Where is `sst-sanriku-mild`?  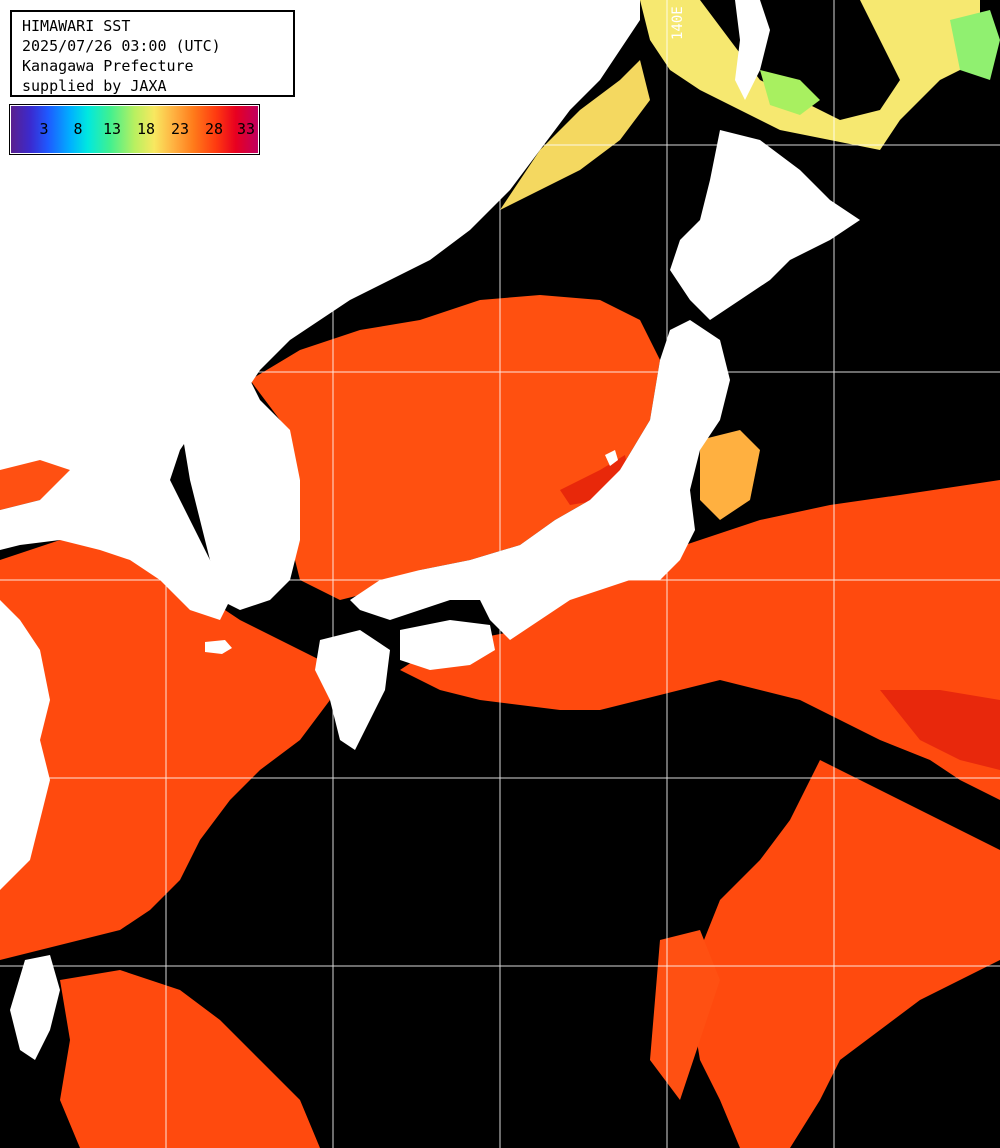
sst-sanriku-mild is located at coordinates (730, 475).